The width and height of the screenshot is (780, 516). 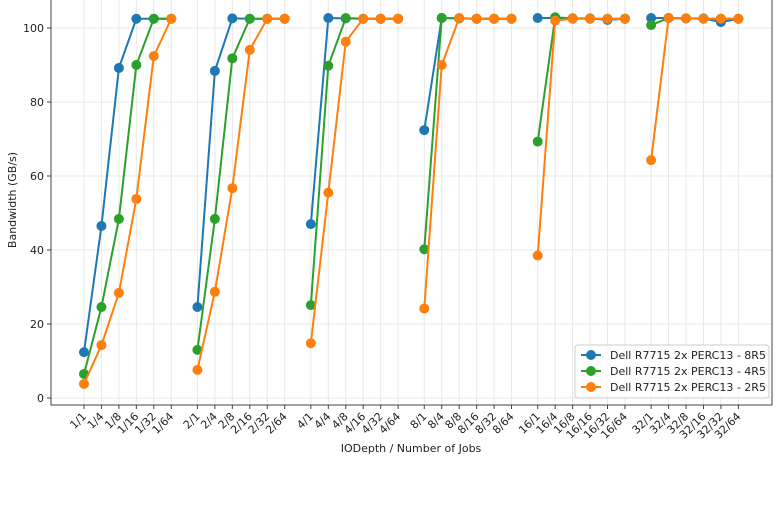 What do you see at coordinates (37, 250) in the screenshot?
I see `y-tick-label: 40` at bounding box center [37, 250].